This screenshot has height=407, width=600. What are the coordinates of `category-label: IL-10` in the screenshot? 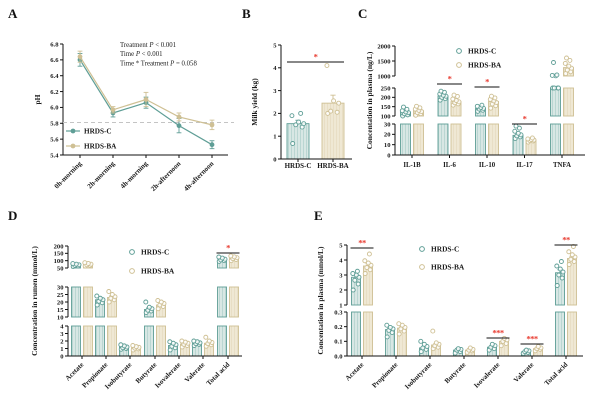 It's located at (487, 165).